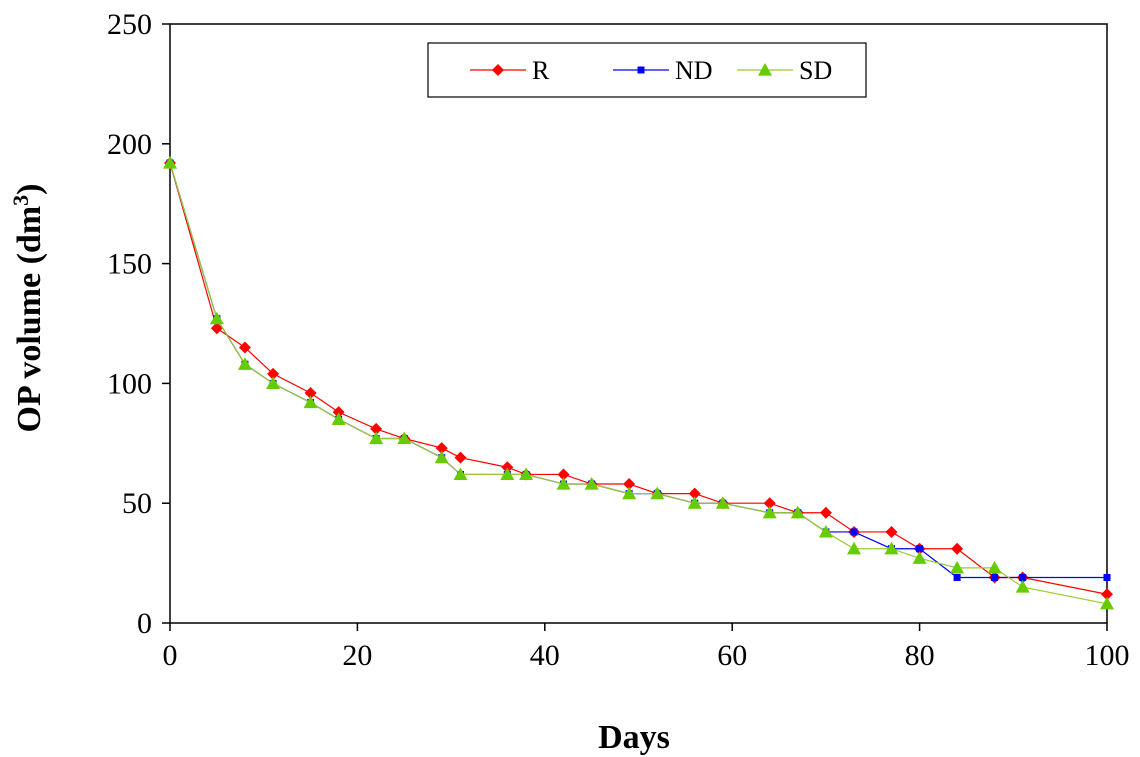 The image size is (1140, 757). Describe the element at coordinates (129, 144) in the screenshot. I see `y-tick-label: 200` at that location.